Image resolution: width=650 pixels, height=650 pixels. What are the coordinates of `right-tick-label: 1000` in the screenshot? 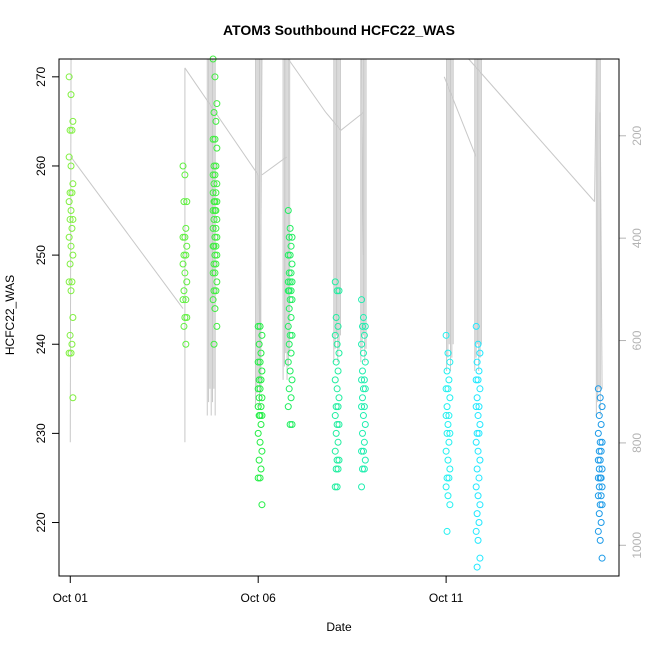 It's located at (637, 545).